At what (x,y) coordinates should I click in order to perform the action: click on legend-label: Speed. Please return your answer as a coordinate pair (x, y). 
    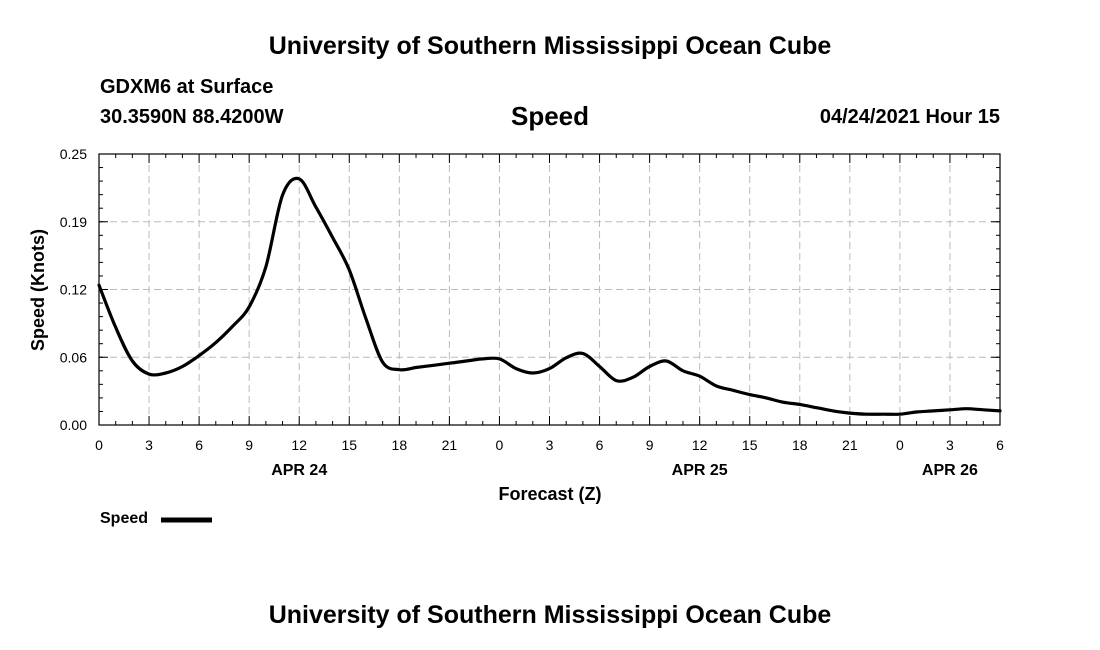
    Looking at the image, I should click on (124, 518).